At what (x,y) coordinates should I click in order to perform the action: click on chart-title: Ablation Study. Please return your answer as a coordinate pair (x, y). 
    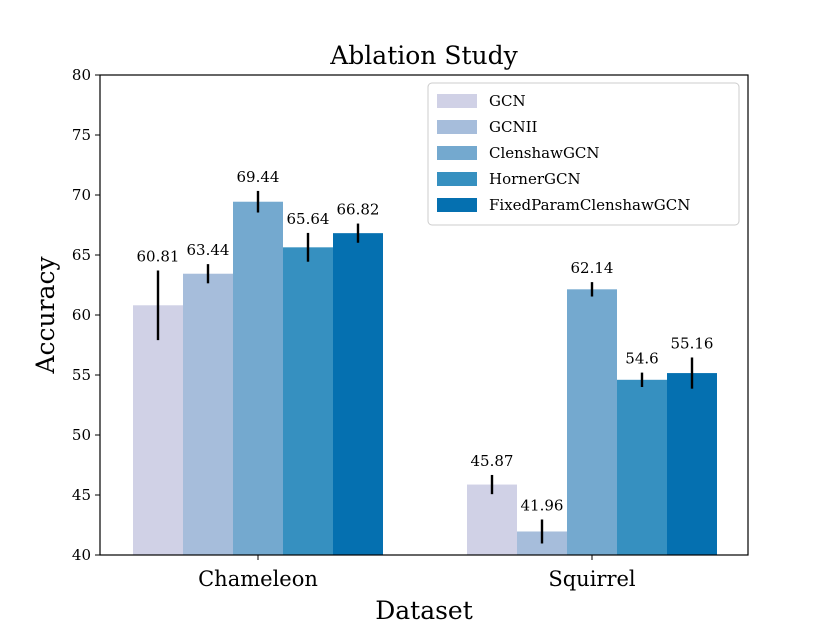
    Looking at the image, I should click on (423, 55).